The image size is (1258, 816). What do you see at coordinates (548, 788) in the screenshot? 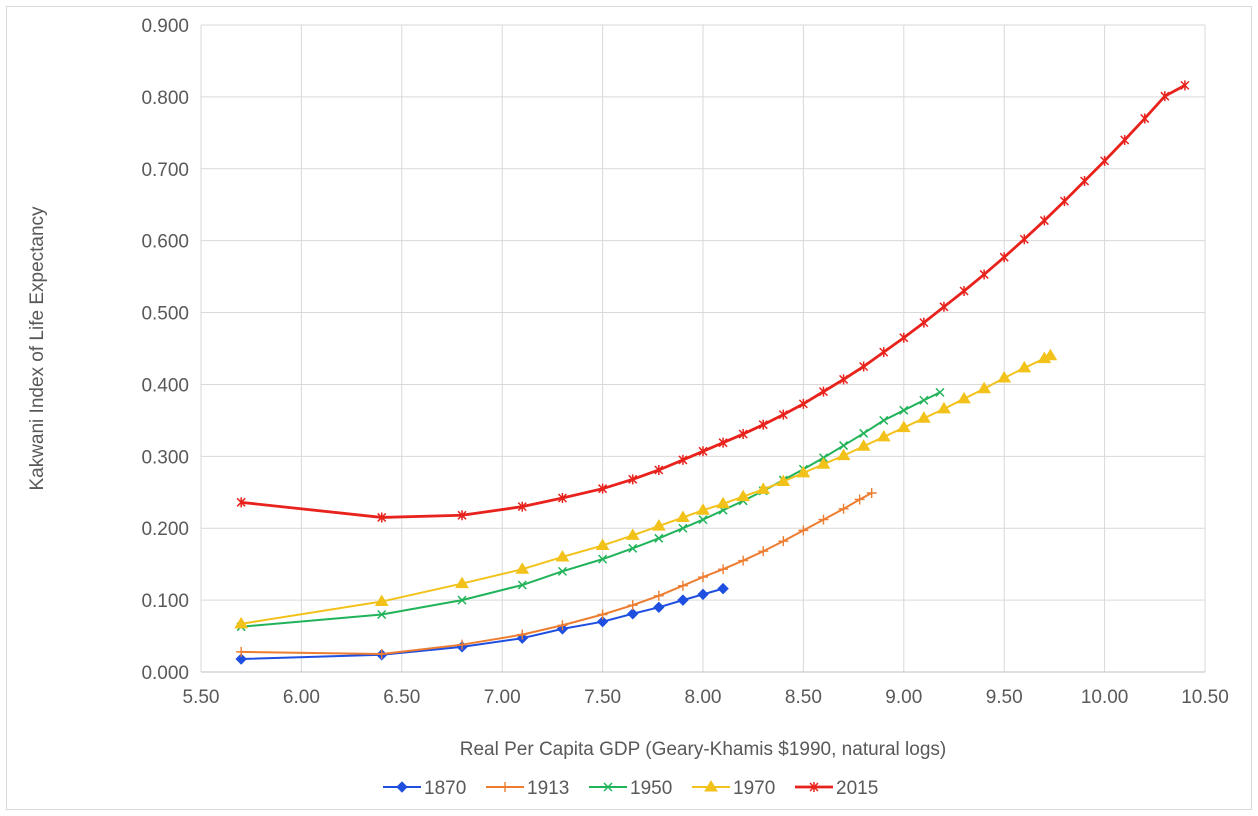
I see `legend-label: 1913` at bounding box center [548, 788].